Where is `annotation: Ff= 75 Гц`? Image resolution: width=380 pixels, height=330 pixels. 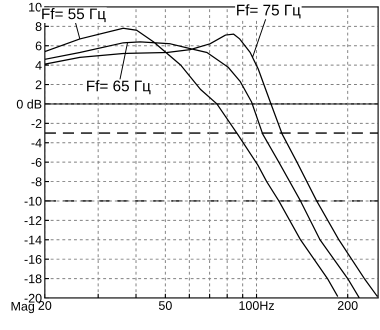 annotation: Ff= 75 Гц is located at coordinates (269, 11).